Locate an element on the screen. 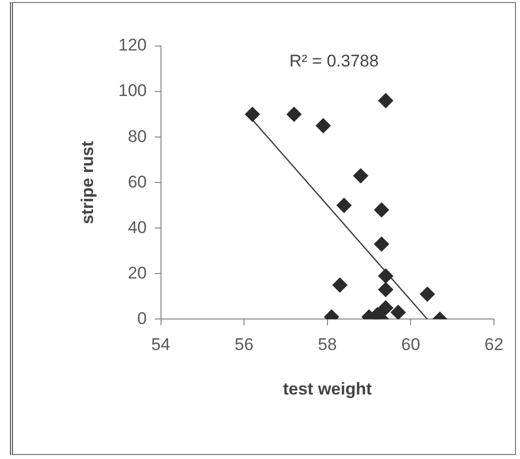 This screenshot has height=459, width=520. y-tick-label: 20 is located at coordinates (137, 272).